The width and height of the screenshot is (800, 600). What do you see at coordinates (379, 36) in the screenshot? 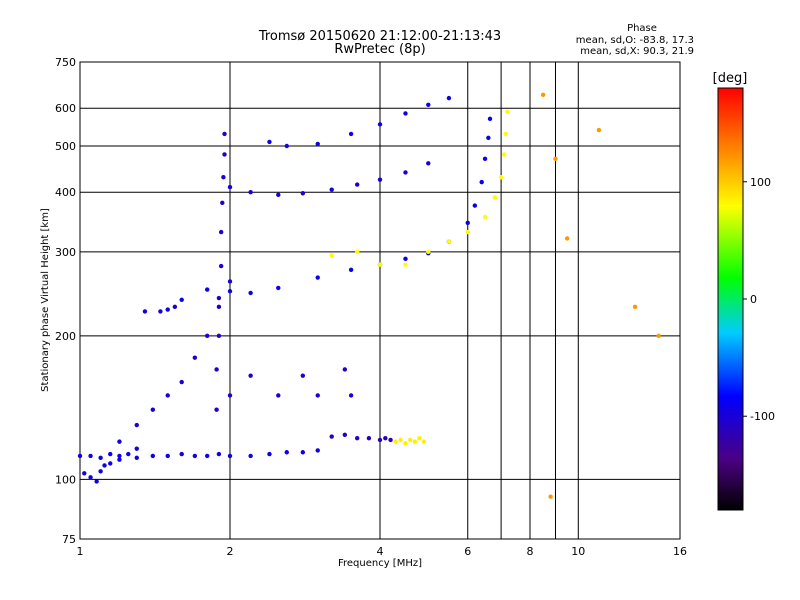
I see `chart-title: Tromsø 20150620 21:12:00-21:13:43` at bounding box center [379, 36].